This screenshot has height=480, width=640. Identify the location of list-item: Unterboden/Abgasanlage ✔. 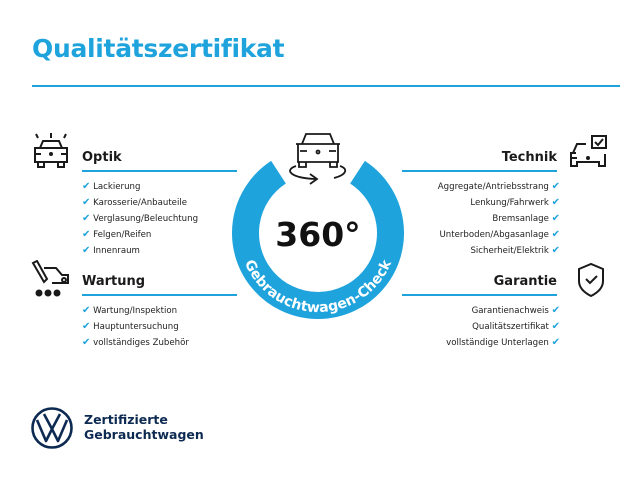
(500, 234).